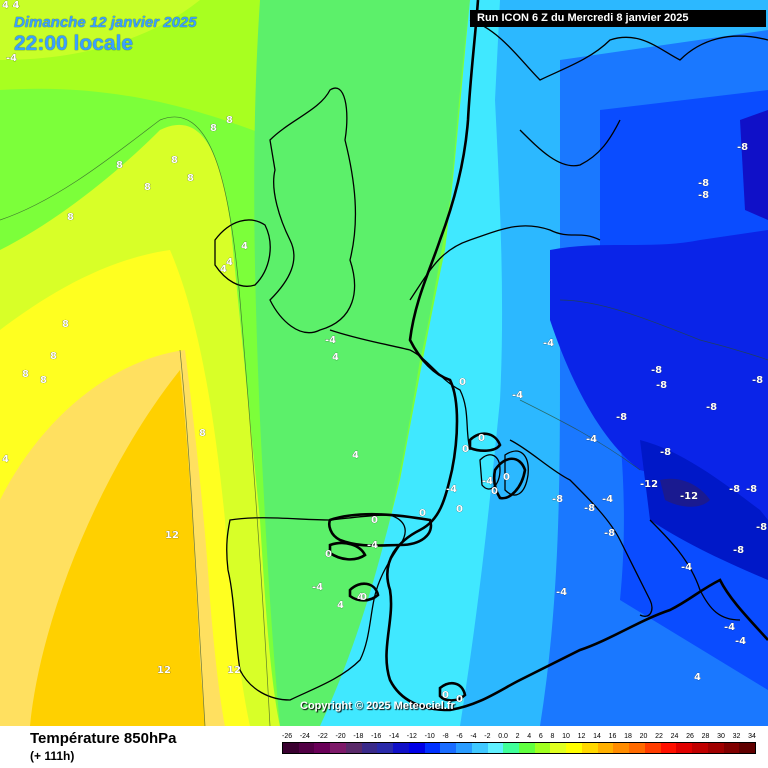 The height and width of the screenshot is (768, 768). Describe the element at coordinates (358, 736) in the screenshot. I see `scale-label: -18` at that location.